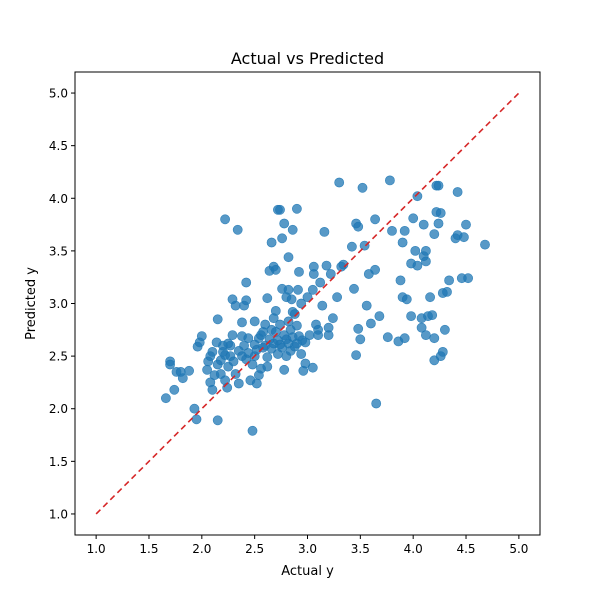  I want to click on y-tick-label: 3.5, so click(58, 251).